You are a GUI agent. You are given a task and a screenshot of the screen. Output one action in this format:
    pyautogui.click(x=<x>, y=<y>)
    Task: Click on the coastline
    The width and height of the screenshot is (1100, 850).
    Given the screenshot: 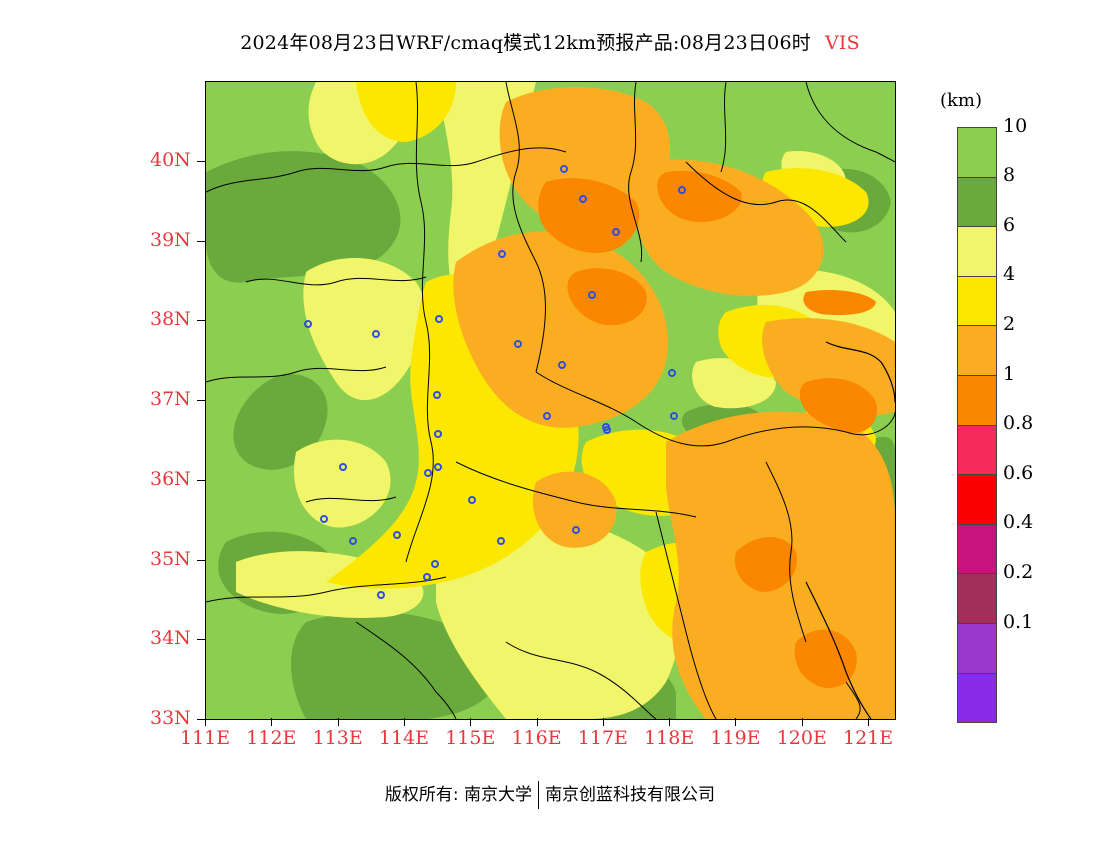 What is the action you would take?
    pyautogui.click(x=850, y=530)
    